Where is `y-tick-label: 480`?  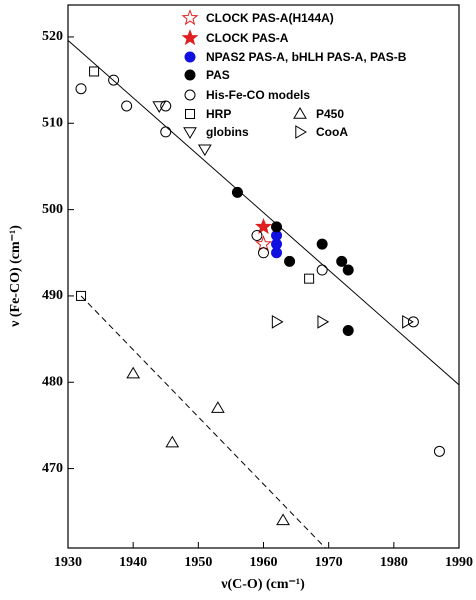
y-tick-label: 480 is located at coordinates (52, 381).